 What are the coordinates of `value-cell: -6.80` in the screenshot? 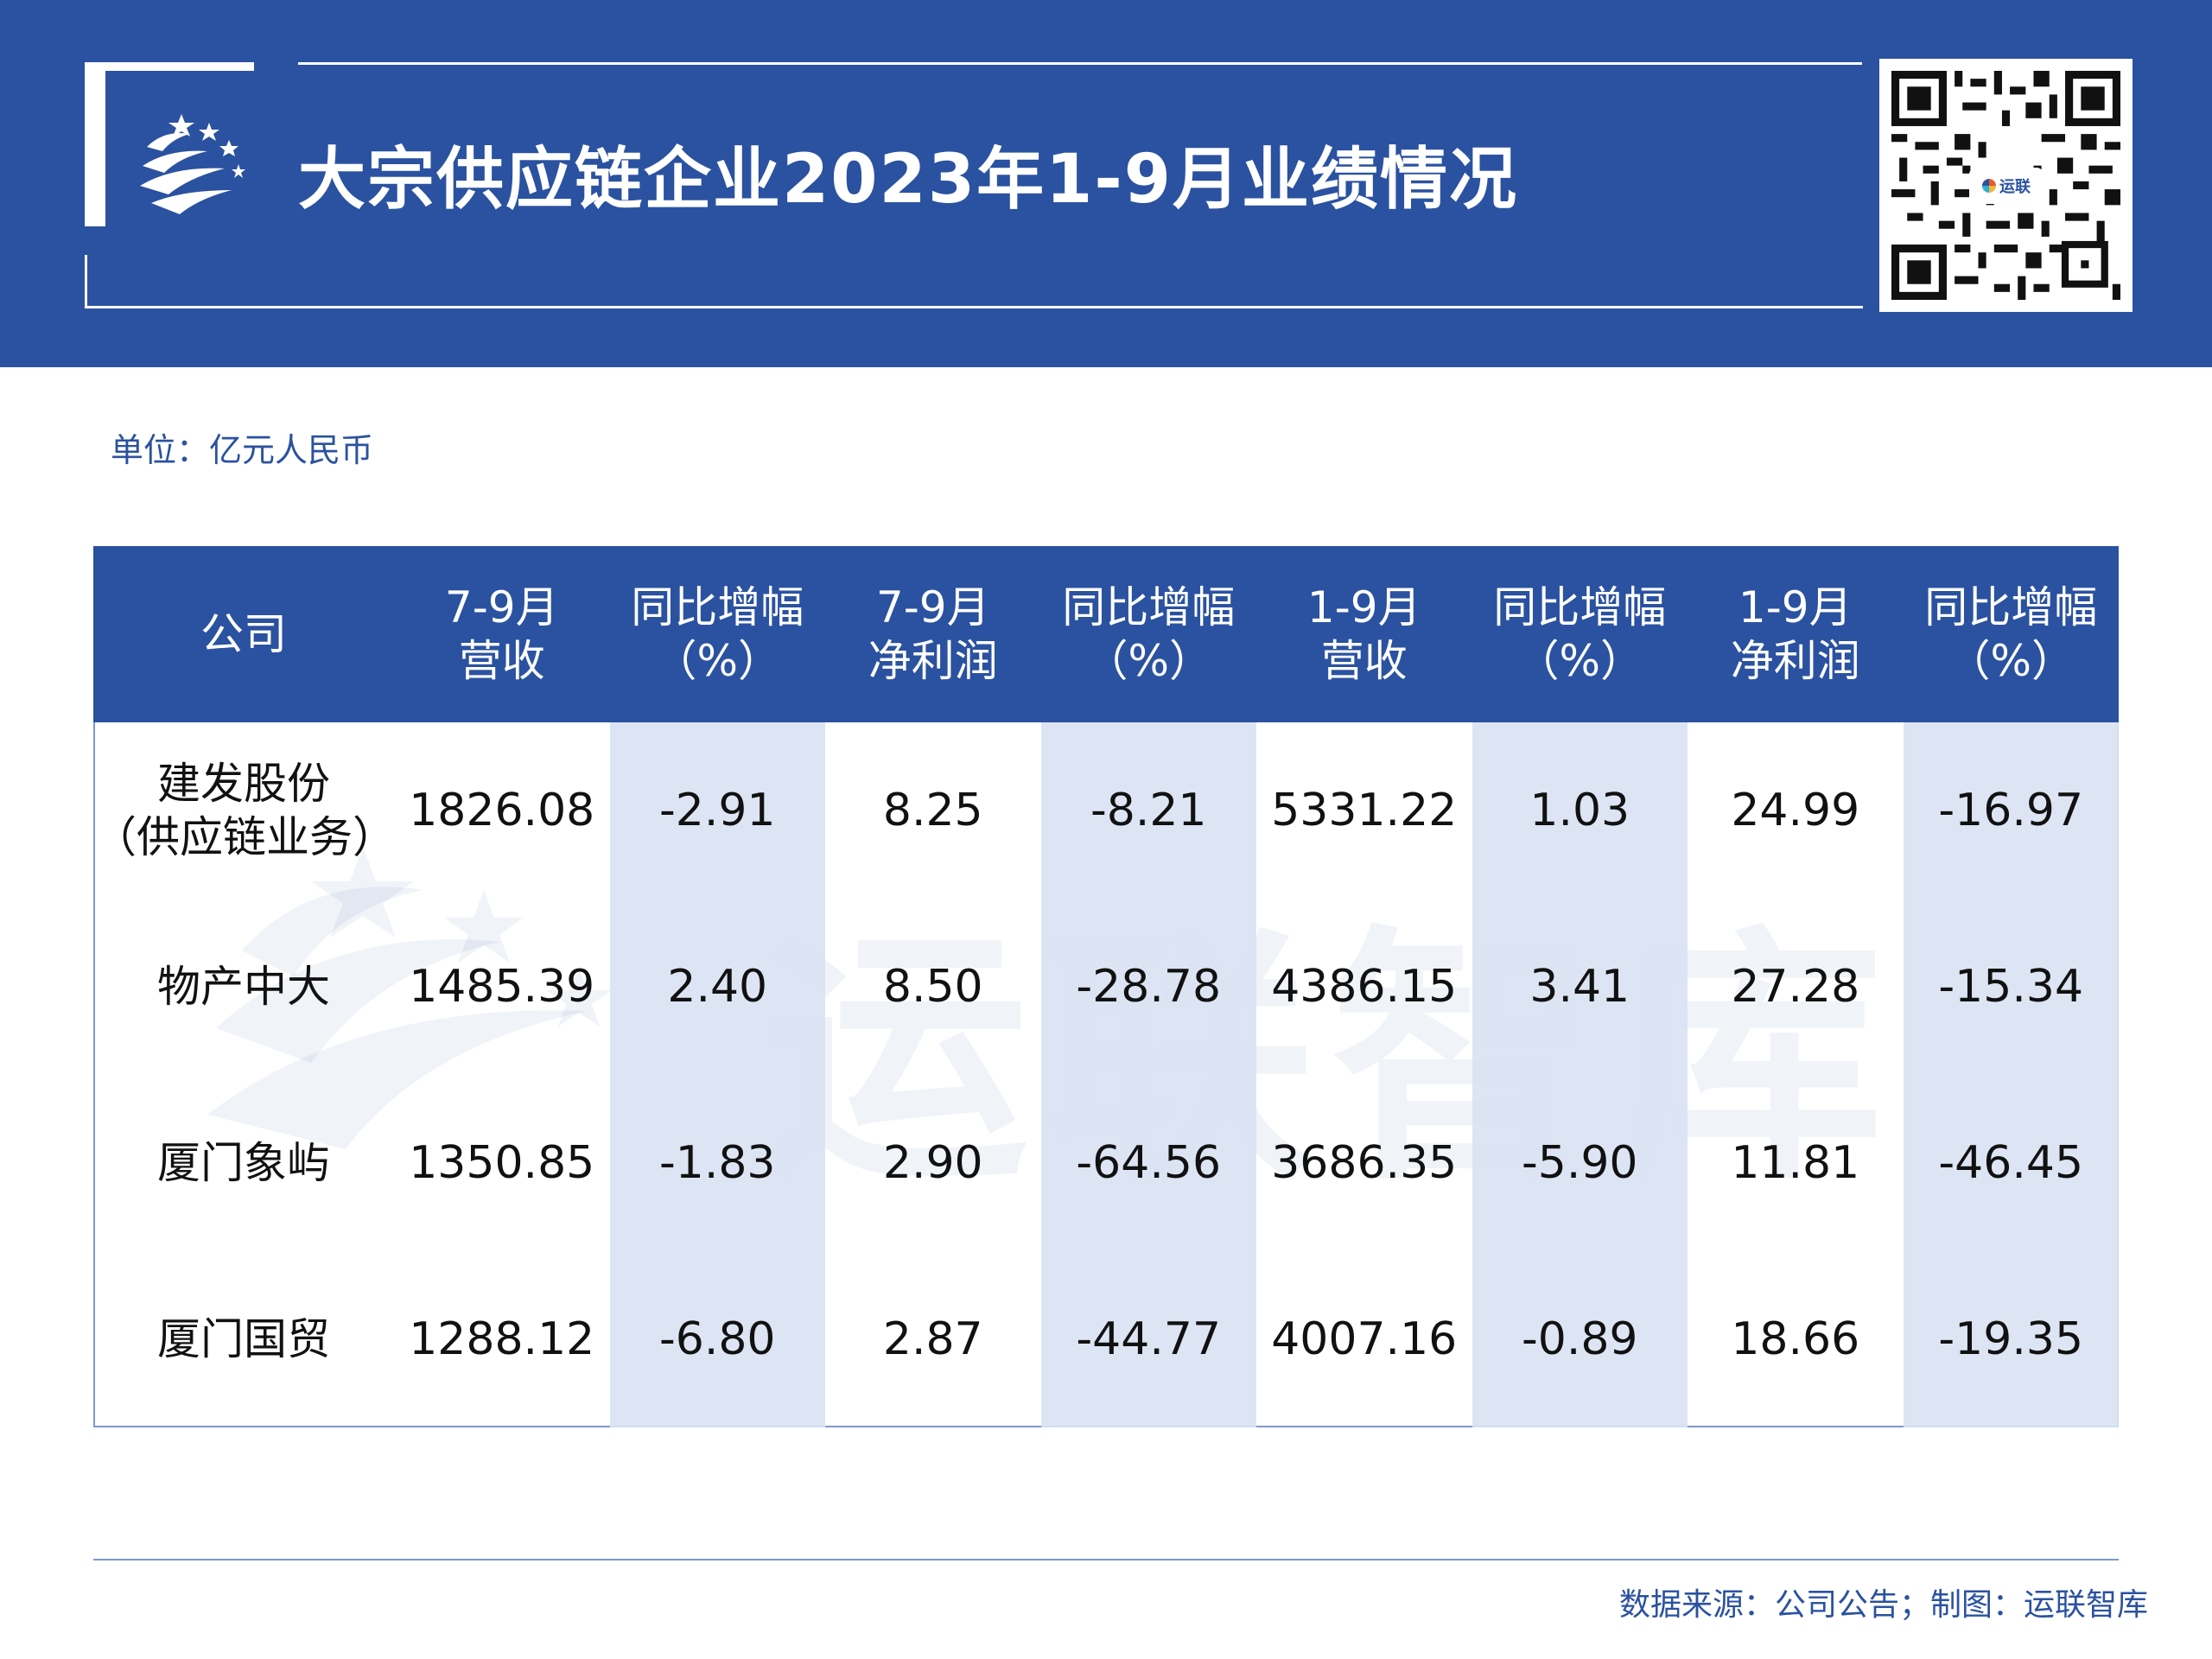 It's located at (717, 1339).